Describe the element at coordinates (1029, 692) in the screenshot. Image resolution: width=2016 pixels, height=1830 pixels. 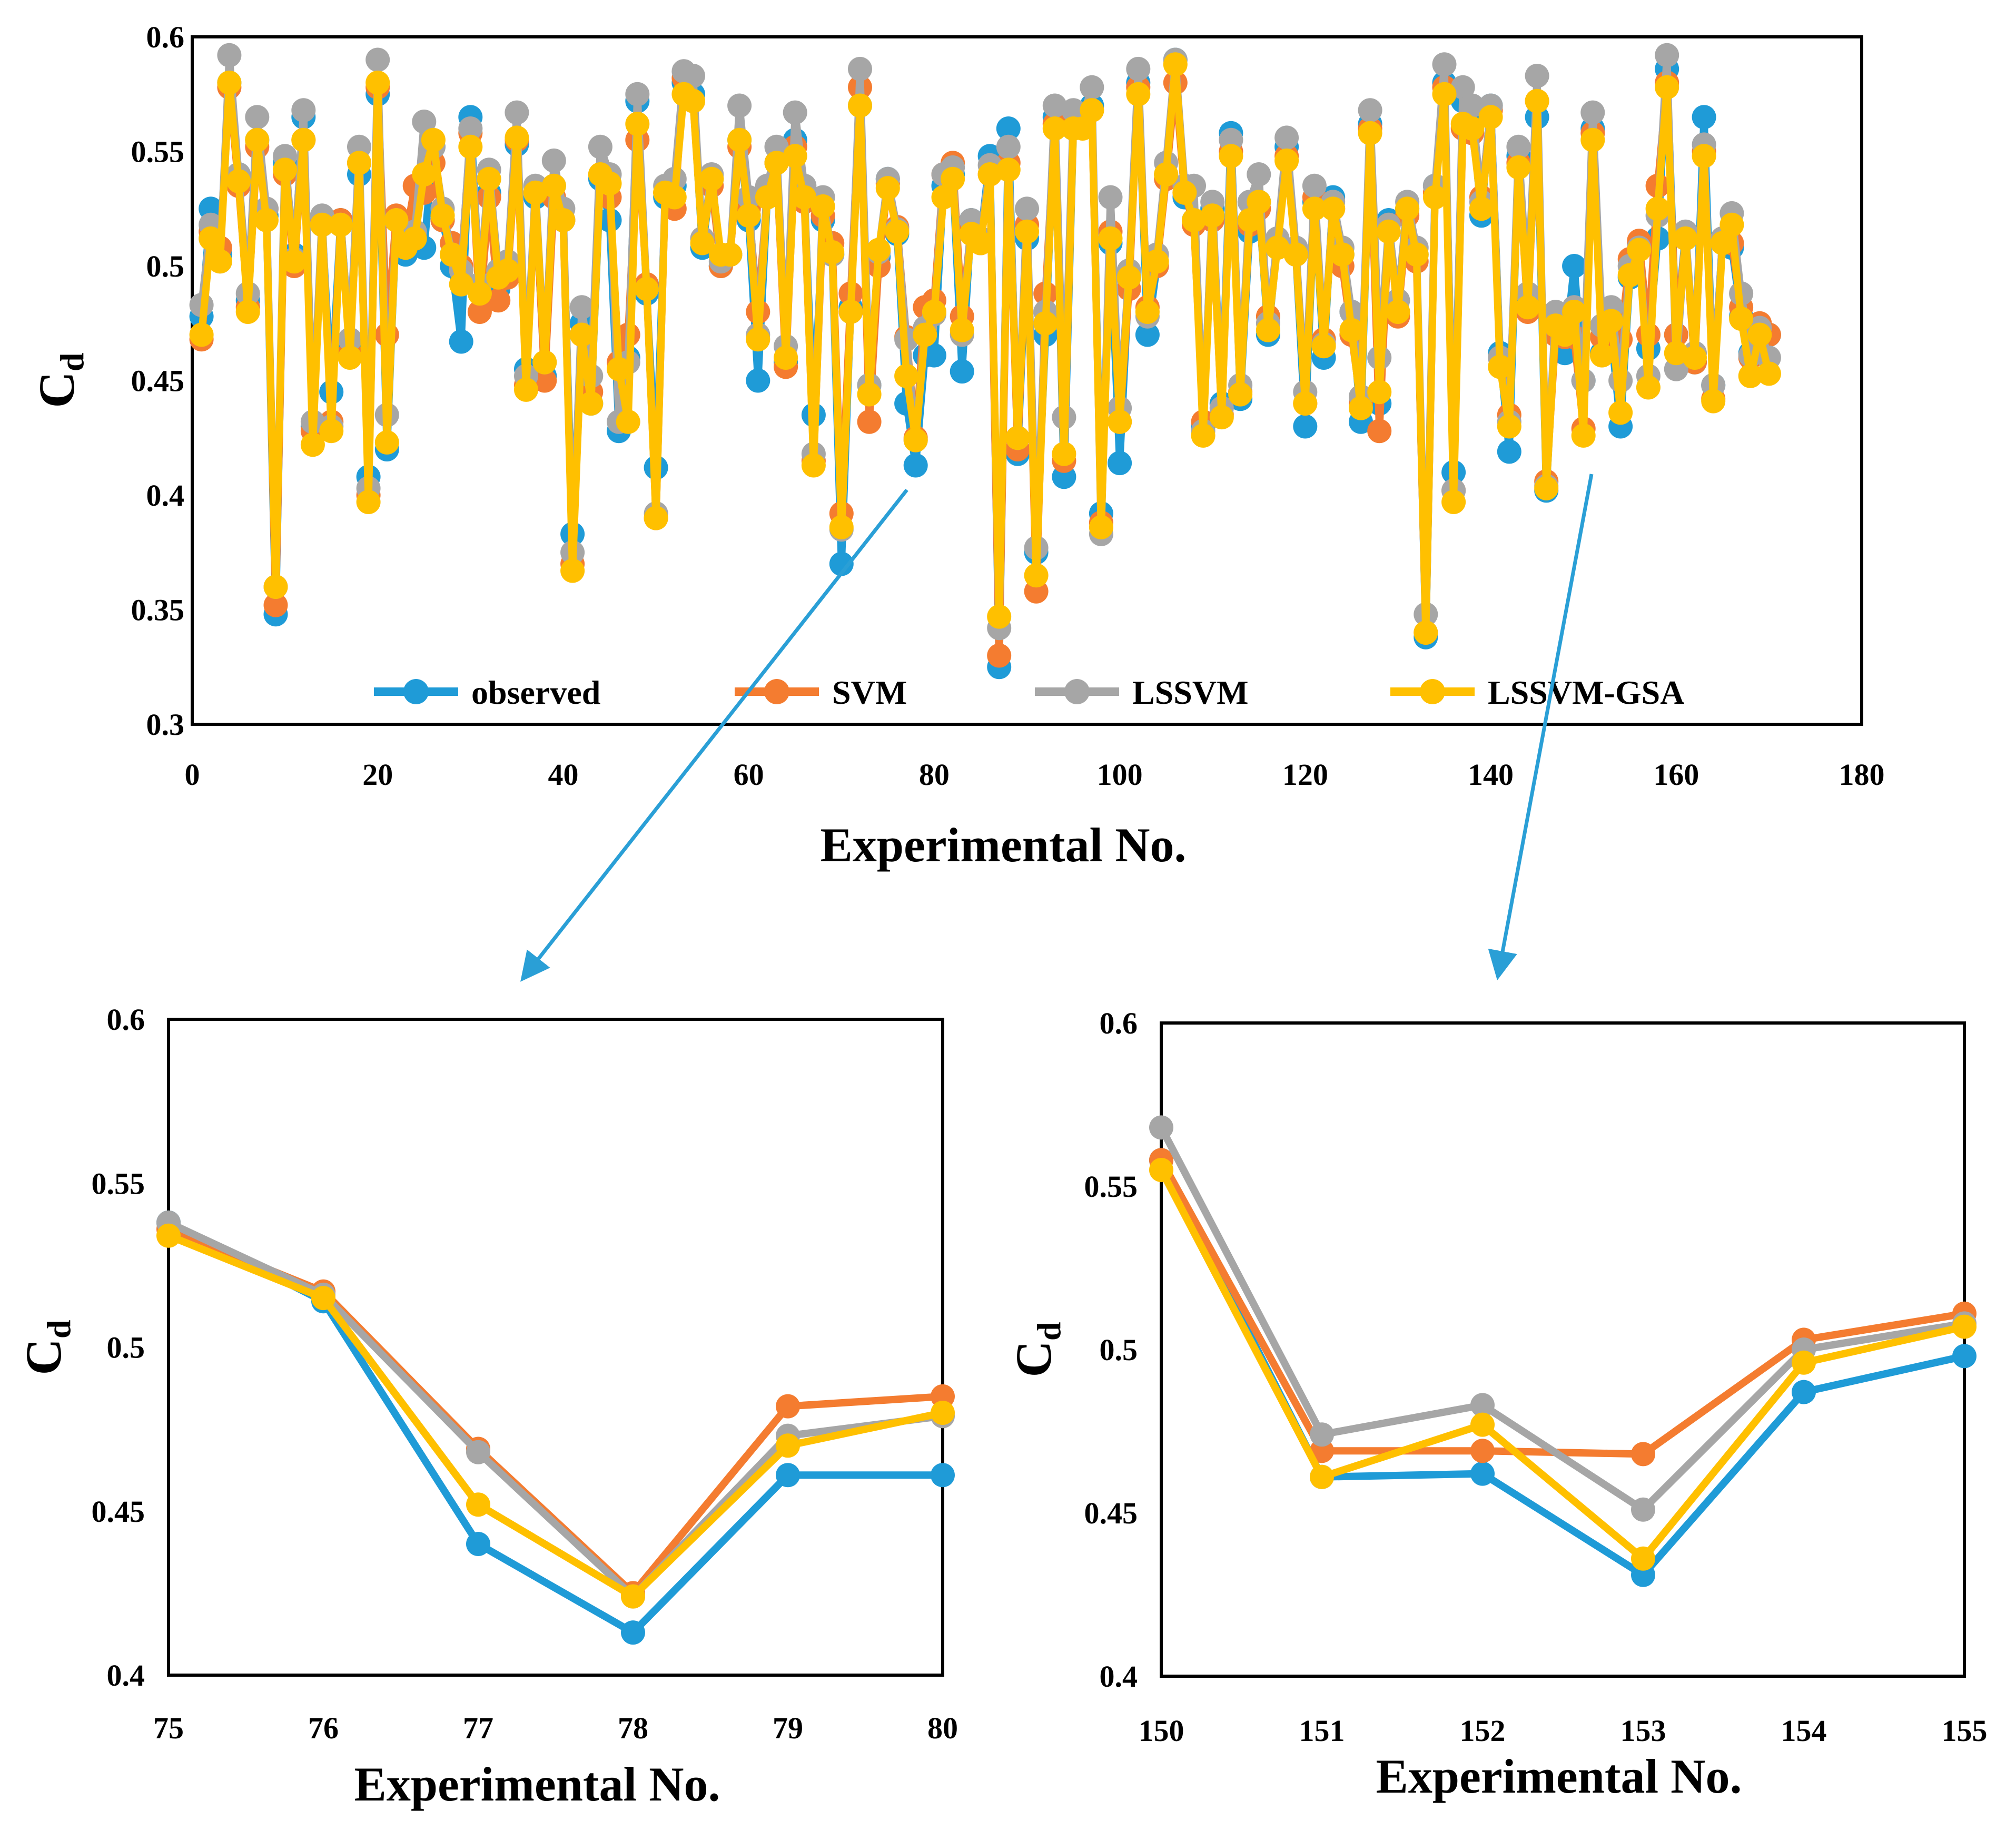
I see `legend: observed SVM LSSVM LSSVM-GSA` at that location.